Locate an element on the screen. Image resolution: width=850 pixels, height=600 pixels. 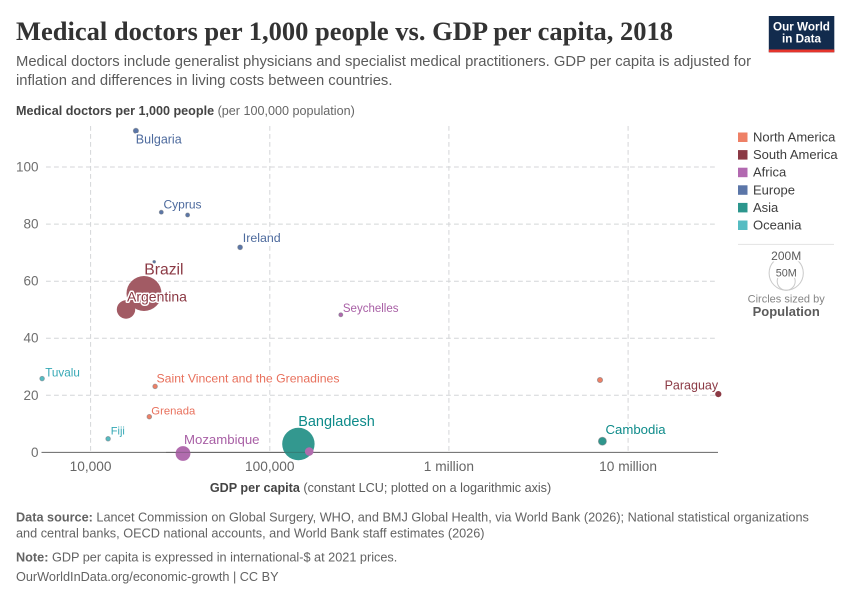
svg-text: Circles sized by is located at coordinates (787, 300).